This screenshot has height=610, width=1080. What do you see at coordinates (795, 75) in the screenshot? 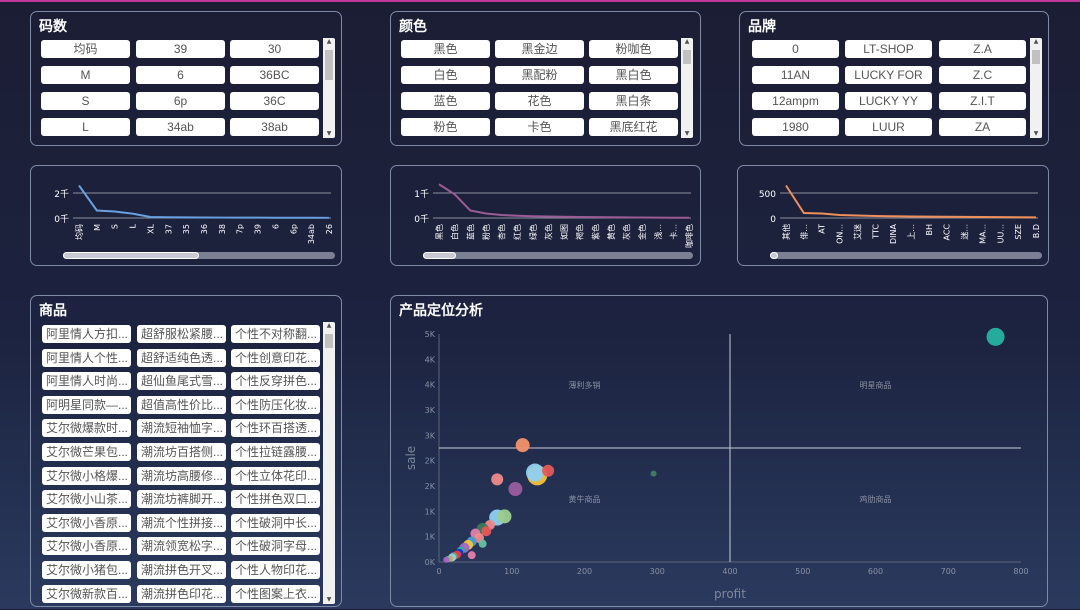
I see `filter-option: 11AN` at bounding box center [795, 75].